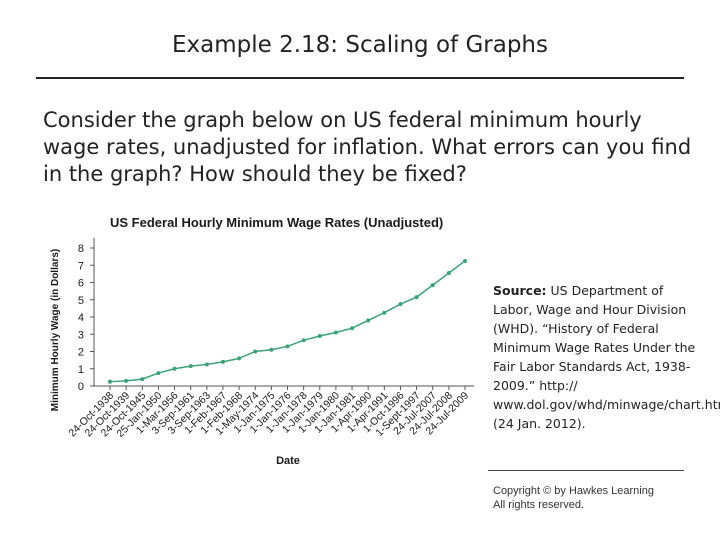 The height and width of the screenshot is (540, 720). What do you see at coordinates (360, 45) in the screenshot?
I see `slide-title: Example 2.18: Scaling of Graphs` at bounding box center [360, 45].